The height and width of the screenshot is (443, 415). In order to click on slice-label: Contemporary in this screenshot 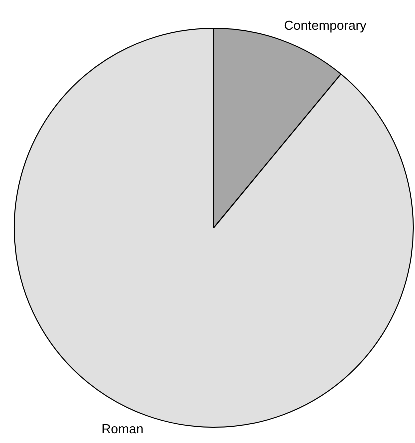, I will do `click(326, 25)`.